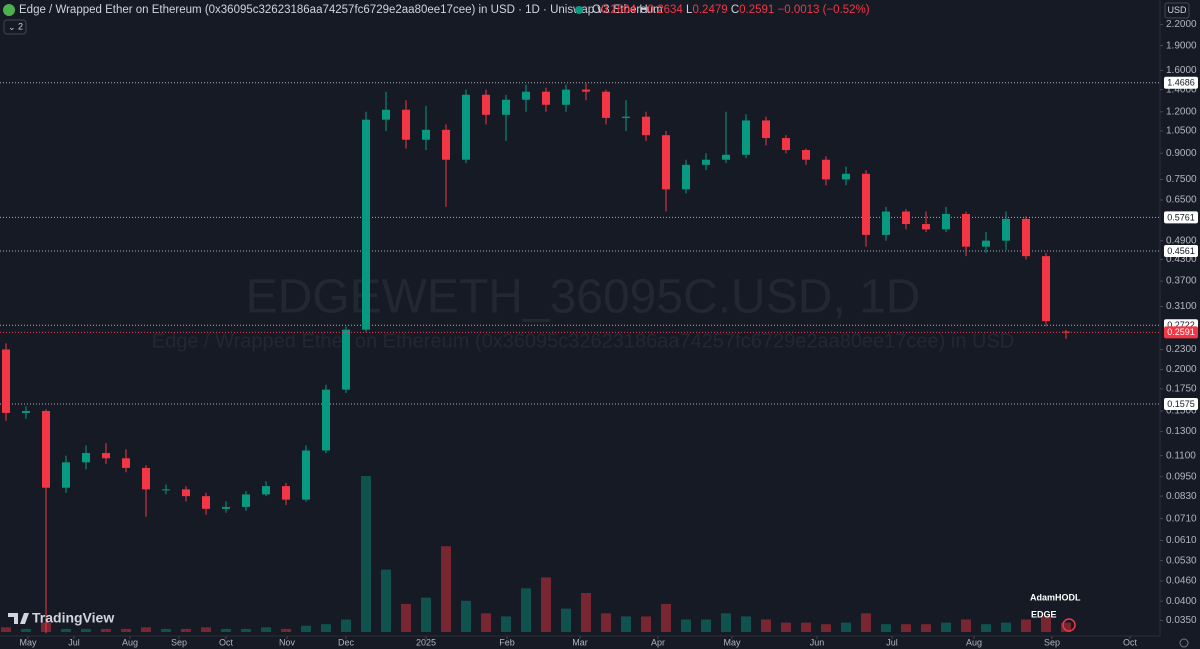  I want to click on legend-value: 0.2591, so click(756, 10).